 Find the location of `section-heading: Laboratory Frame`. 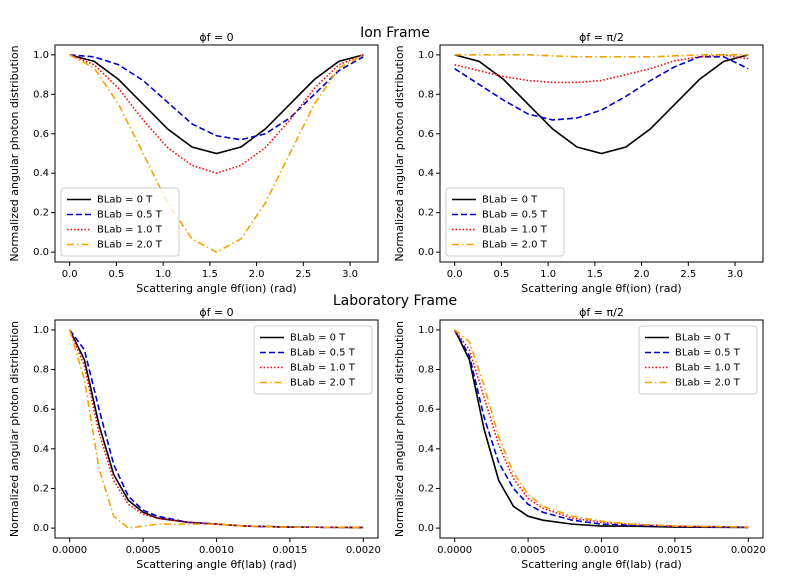

section-heading: Laboratory Frame is located at coordinates (395, 301).